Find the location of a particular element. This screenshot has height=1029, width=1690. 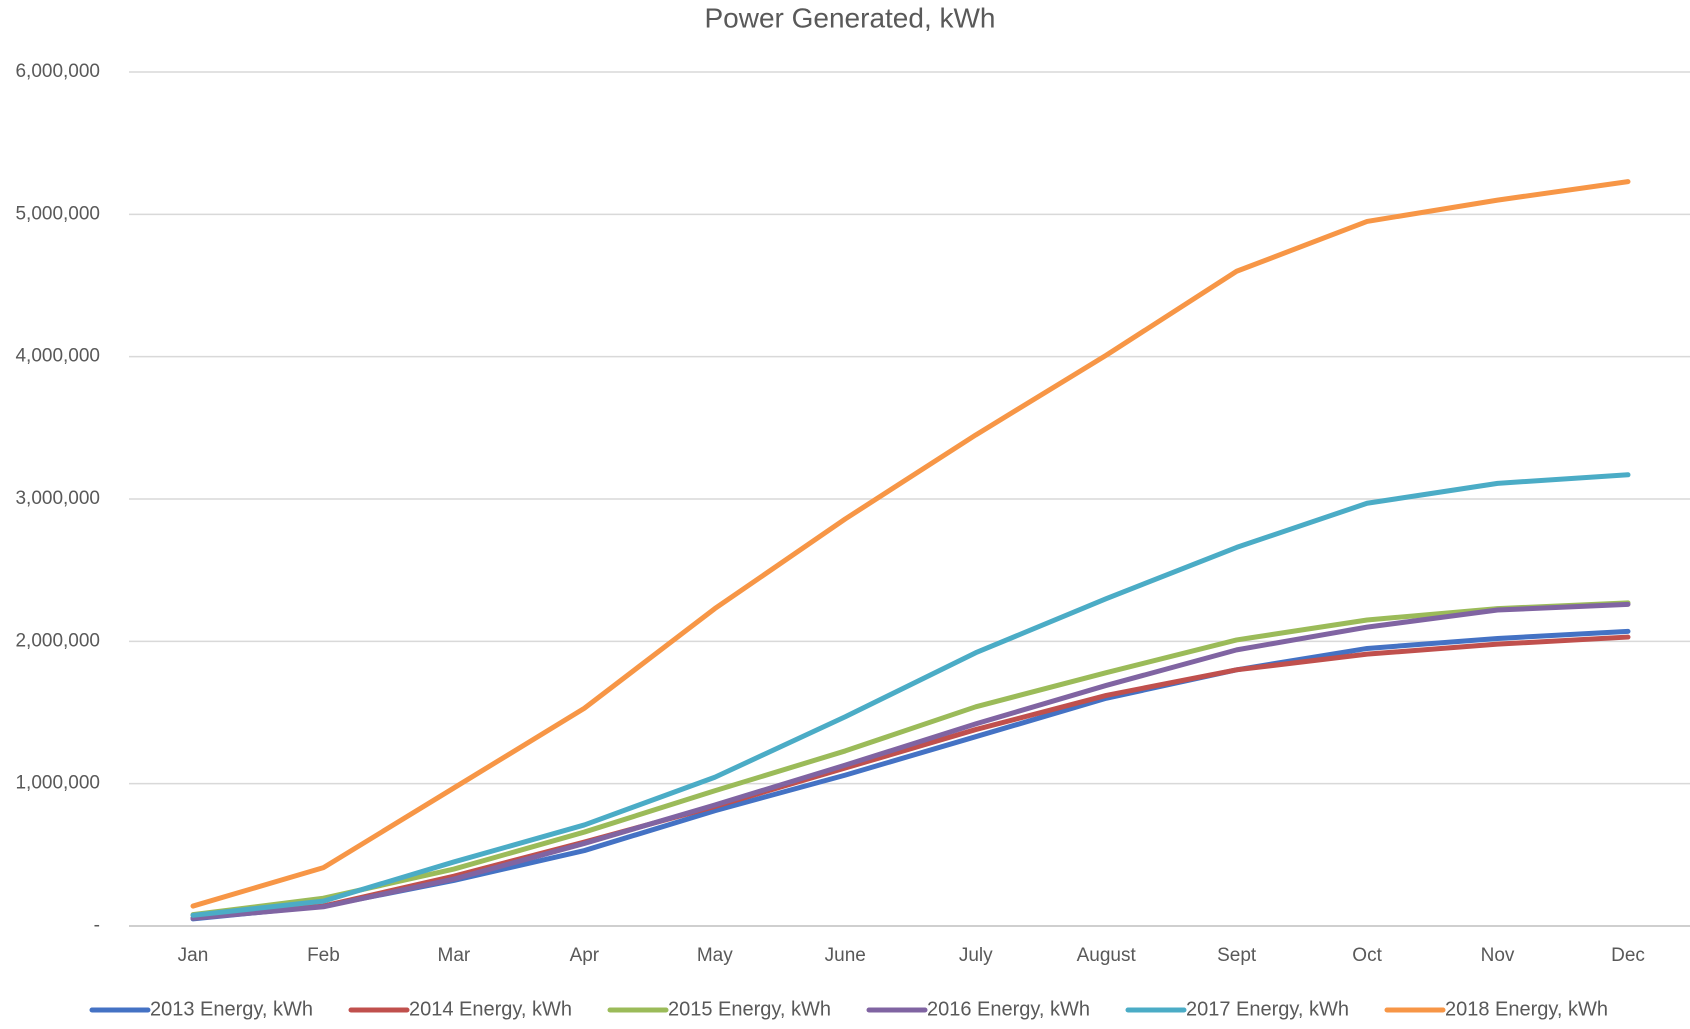

x-tick-label: Feb is located at coordinates (323, 955).